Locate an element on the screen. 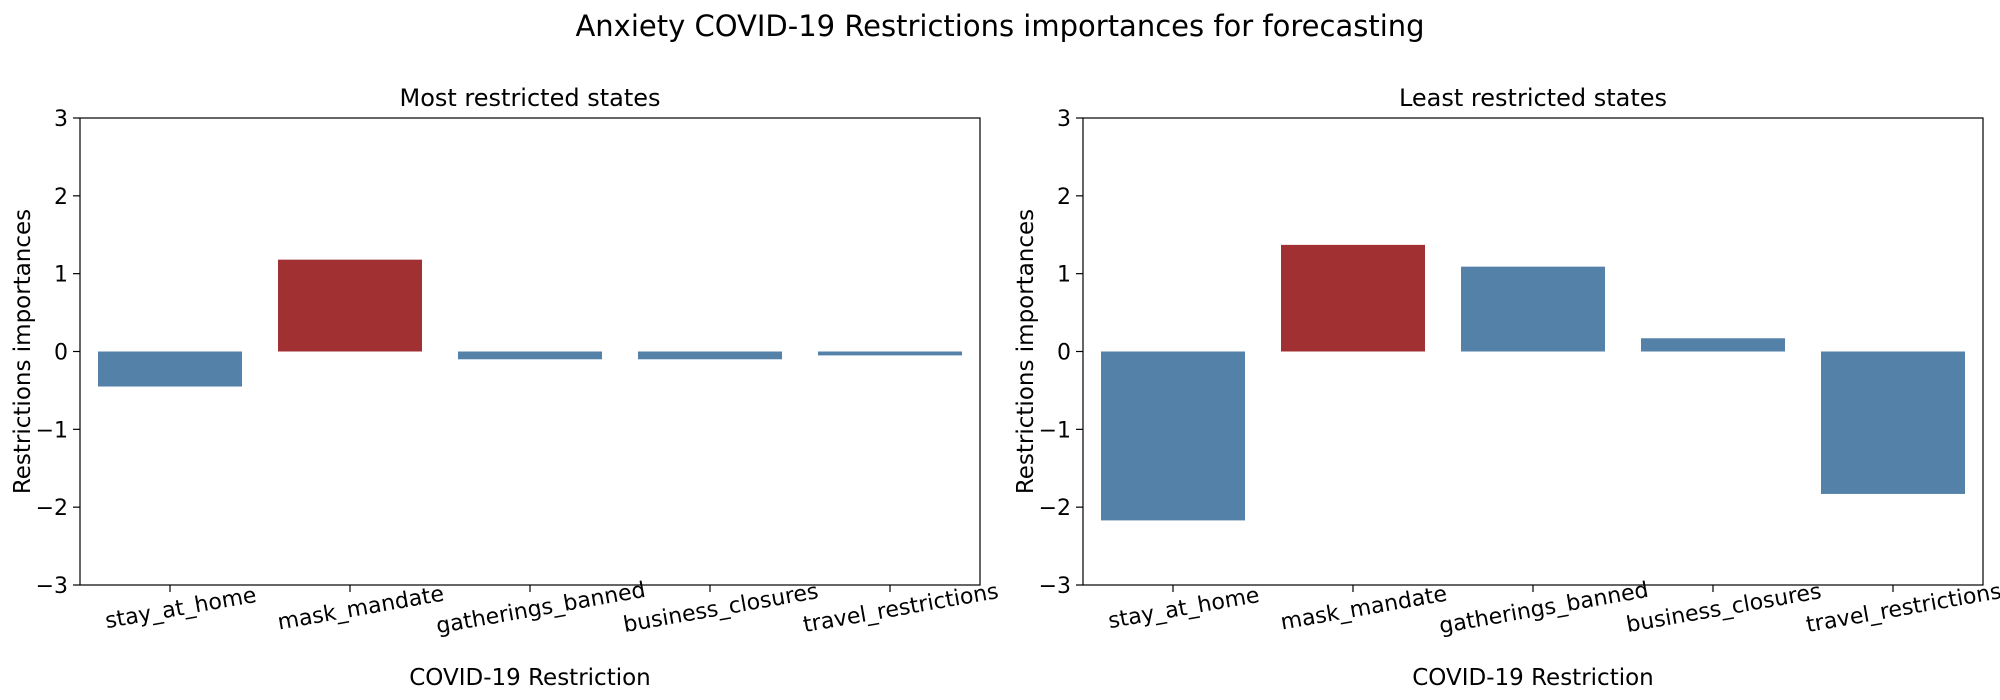 This screenshot has width=2000, height=700. panel-title: Least restricted states is located at coordinates (1533, 98).